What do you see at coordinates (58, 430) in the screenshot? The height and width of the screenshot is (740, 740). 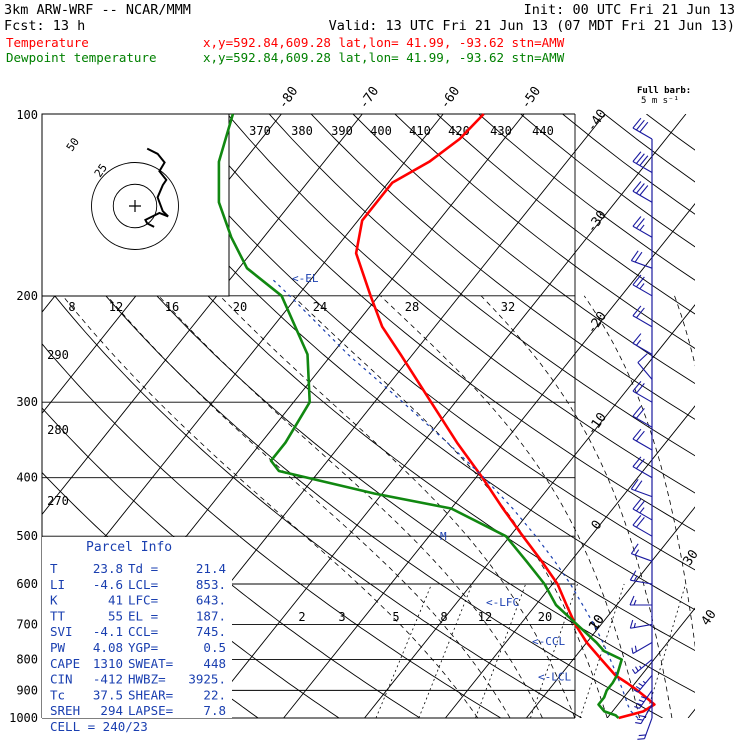 I see `dry-adiabat-label: 280` at bounding box center [58, 430].